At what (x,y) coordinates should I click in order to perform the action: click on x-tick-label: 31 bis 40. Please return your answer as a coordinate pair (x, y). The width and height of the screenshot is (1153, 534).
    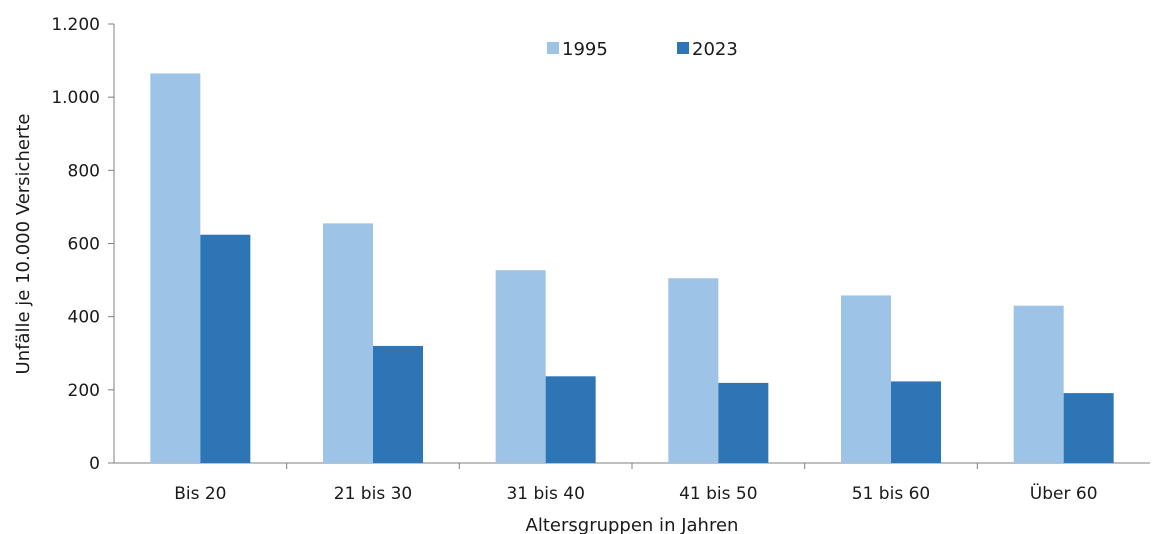
    Looking at the image, I should click on (545, 494).